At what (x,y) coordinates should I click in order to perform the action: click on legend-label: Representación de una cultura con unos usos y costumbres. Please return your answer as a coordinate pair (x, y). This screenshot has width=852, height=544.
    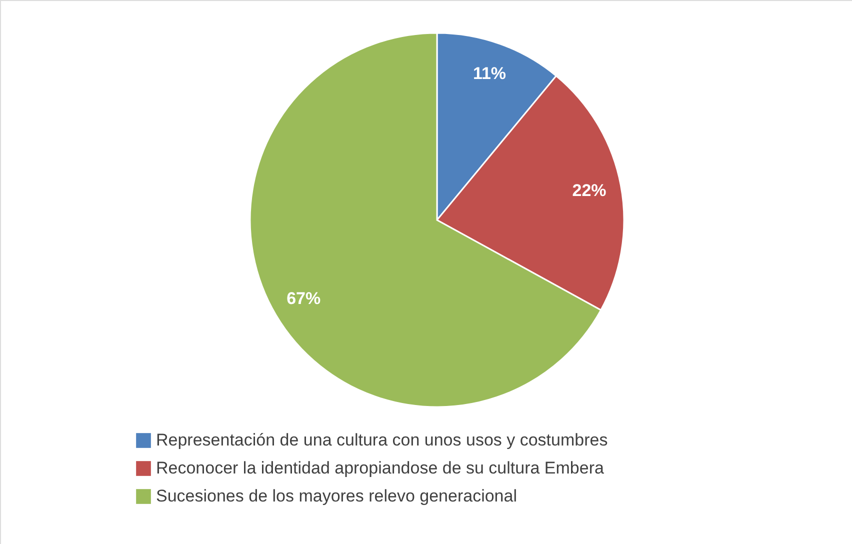
    Looking at the image, I should click on (382, 440).